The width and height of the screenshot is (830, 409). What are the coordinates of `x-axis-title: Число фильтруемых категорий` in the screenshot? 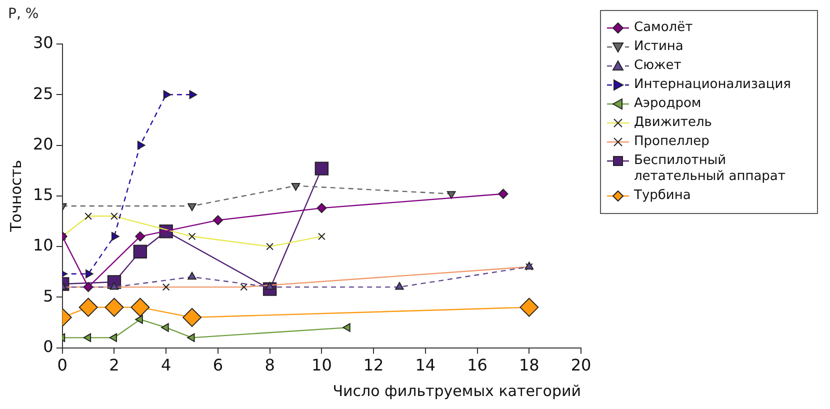 It's located at (456, 391).